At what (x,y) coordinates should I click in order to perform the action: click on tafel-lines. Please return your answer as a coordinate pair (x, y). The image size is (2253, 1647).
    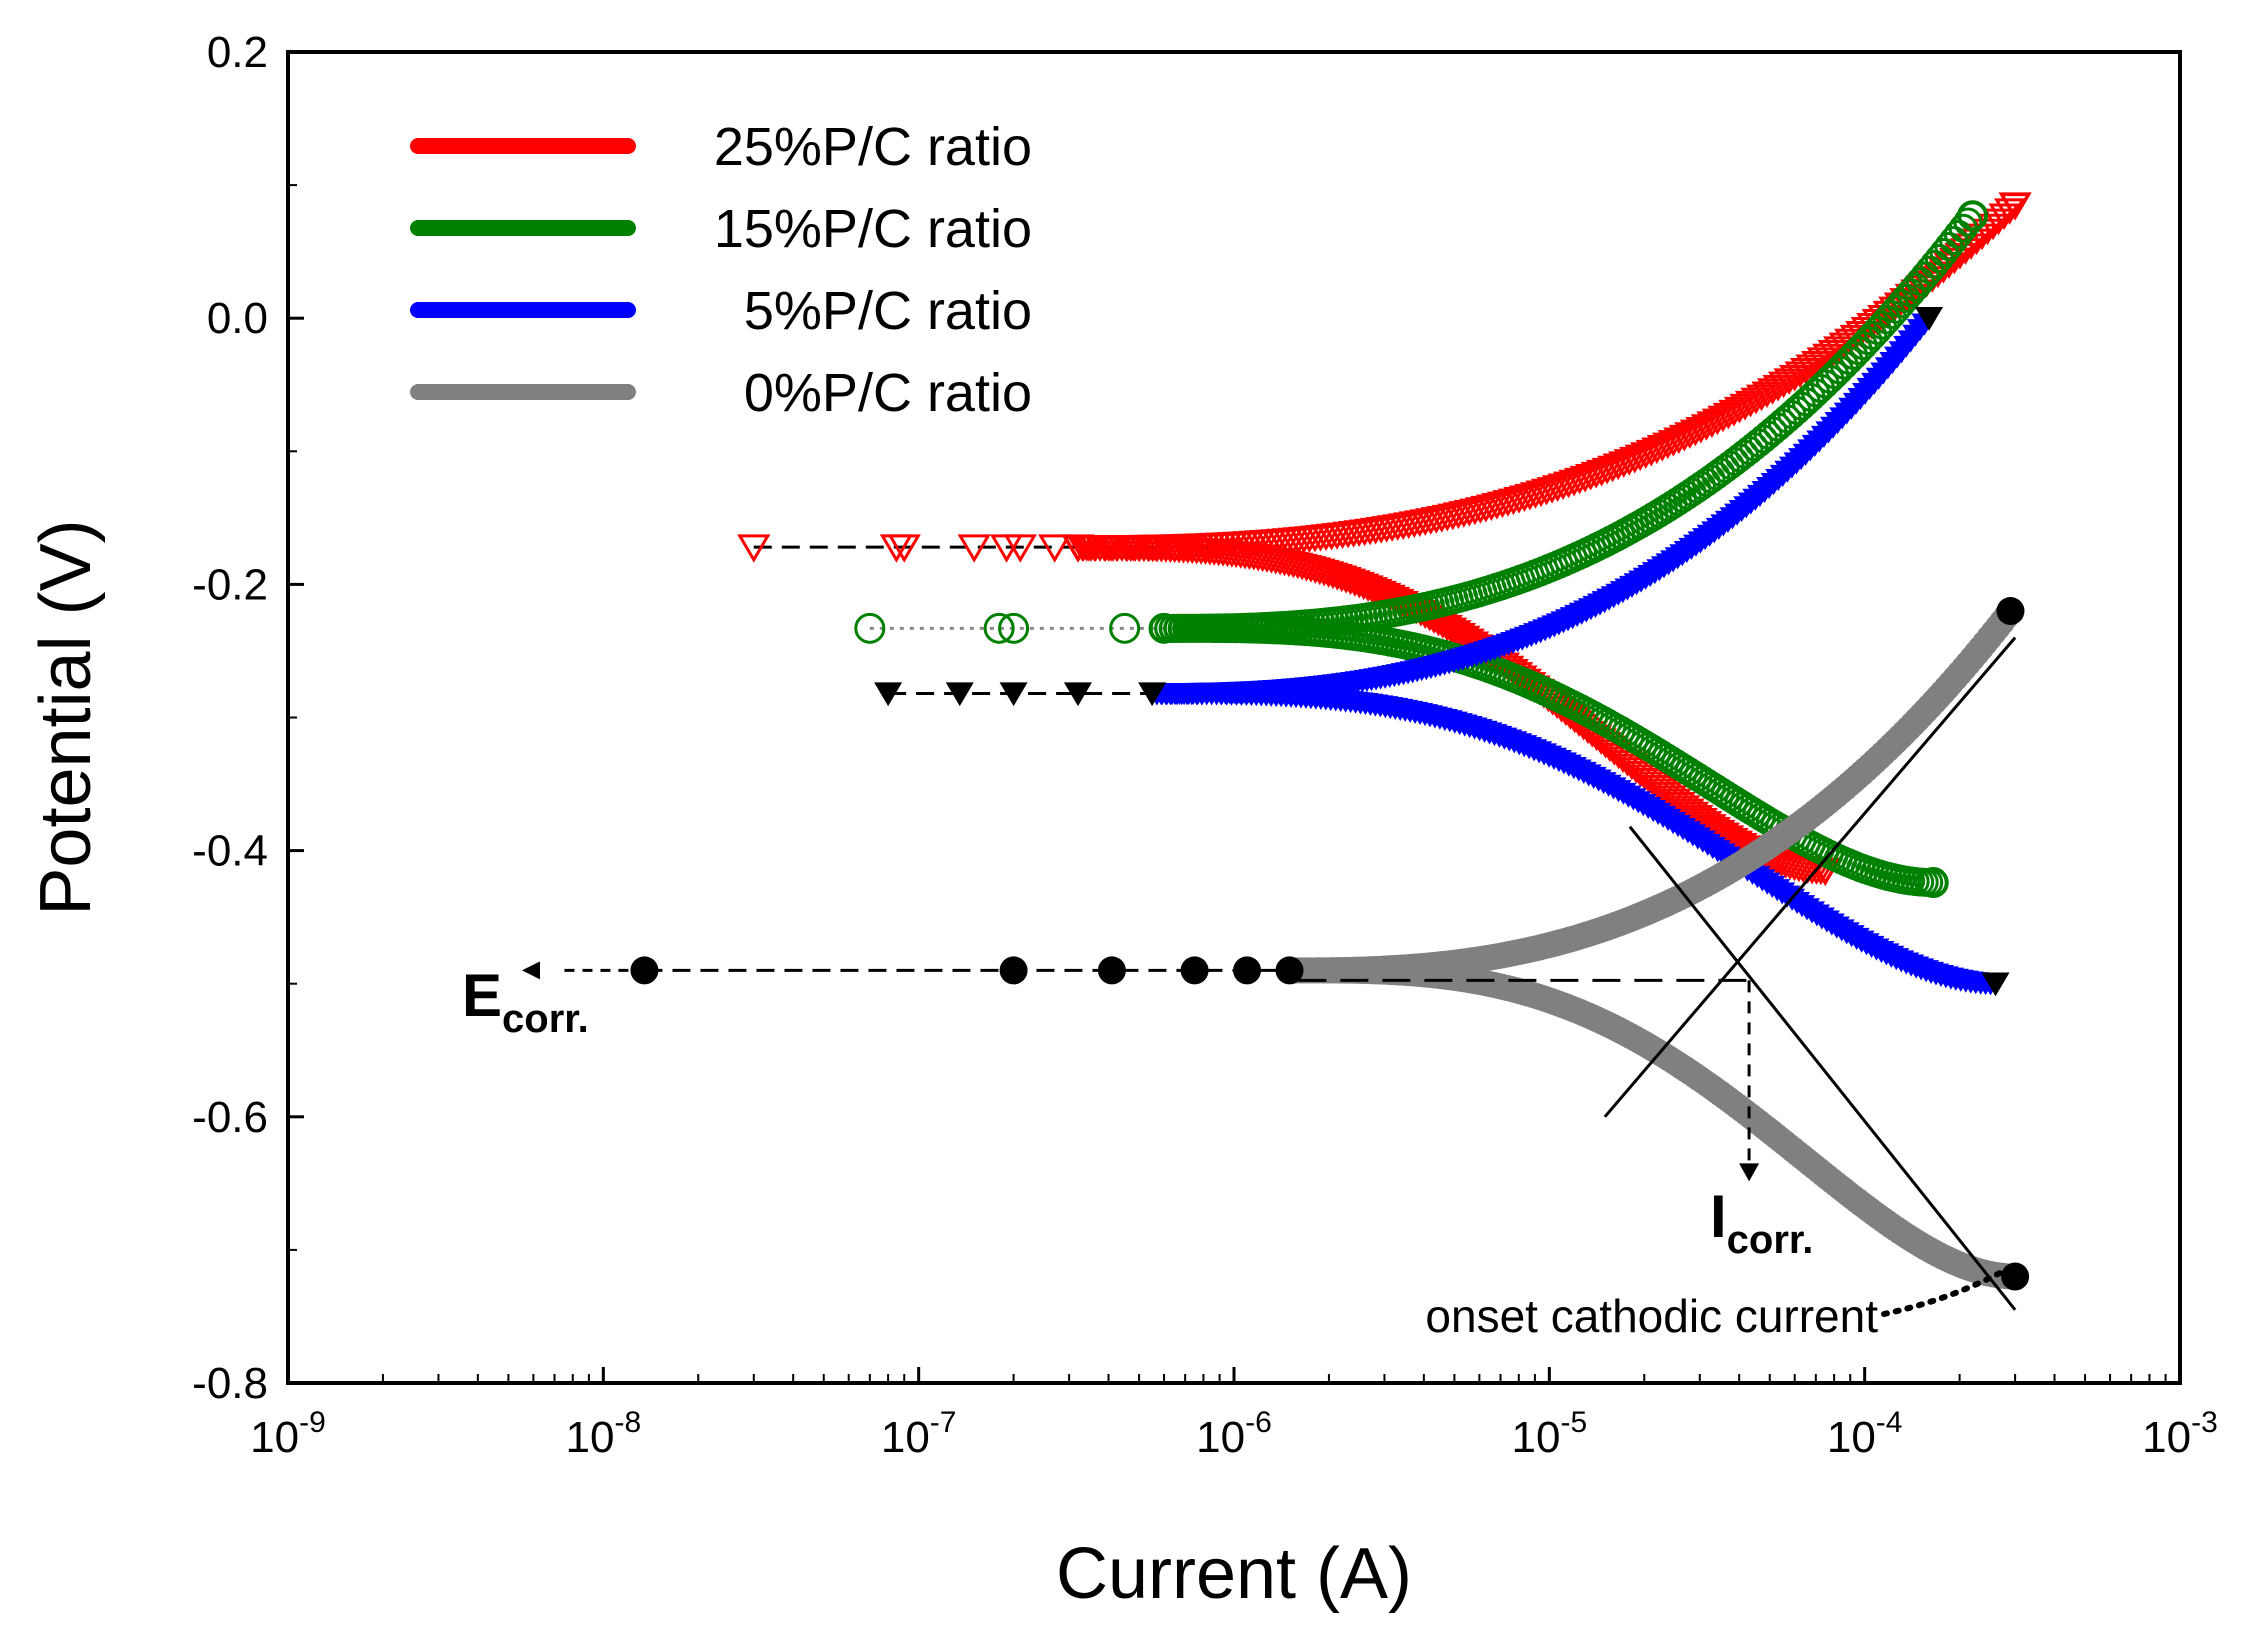
    Looking at the image, I should click on (1810, 973).